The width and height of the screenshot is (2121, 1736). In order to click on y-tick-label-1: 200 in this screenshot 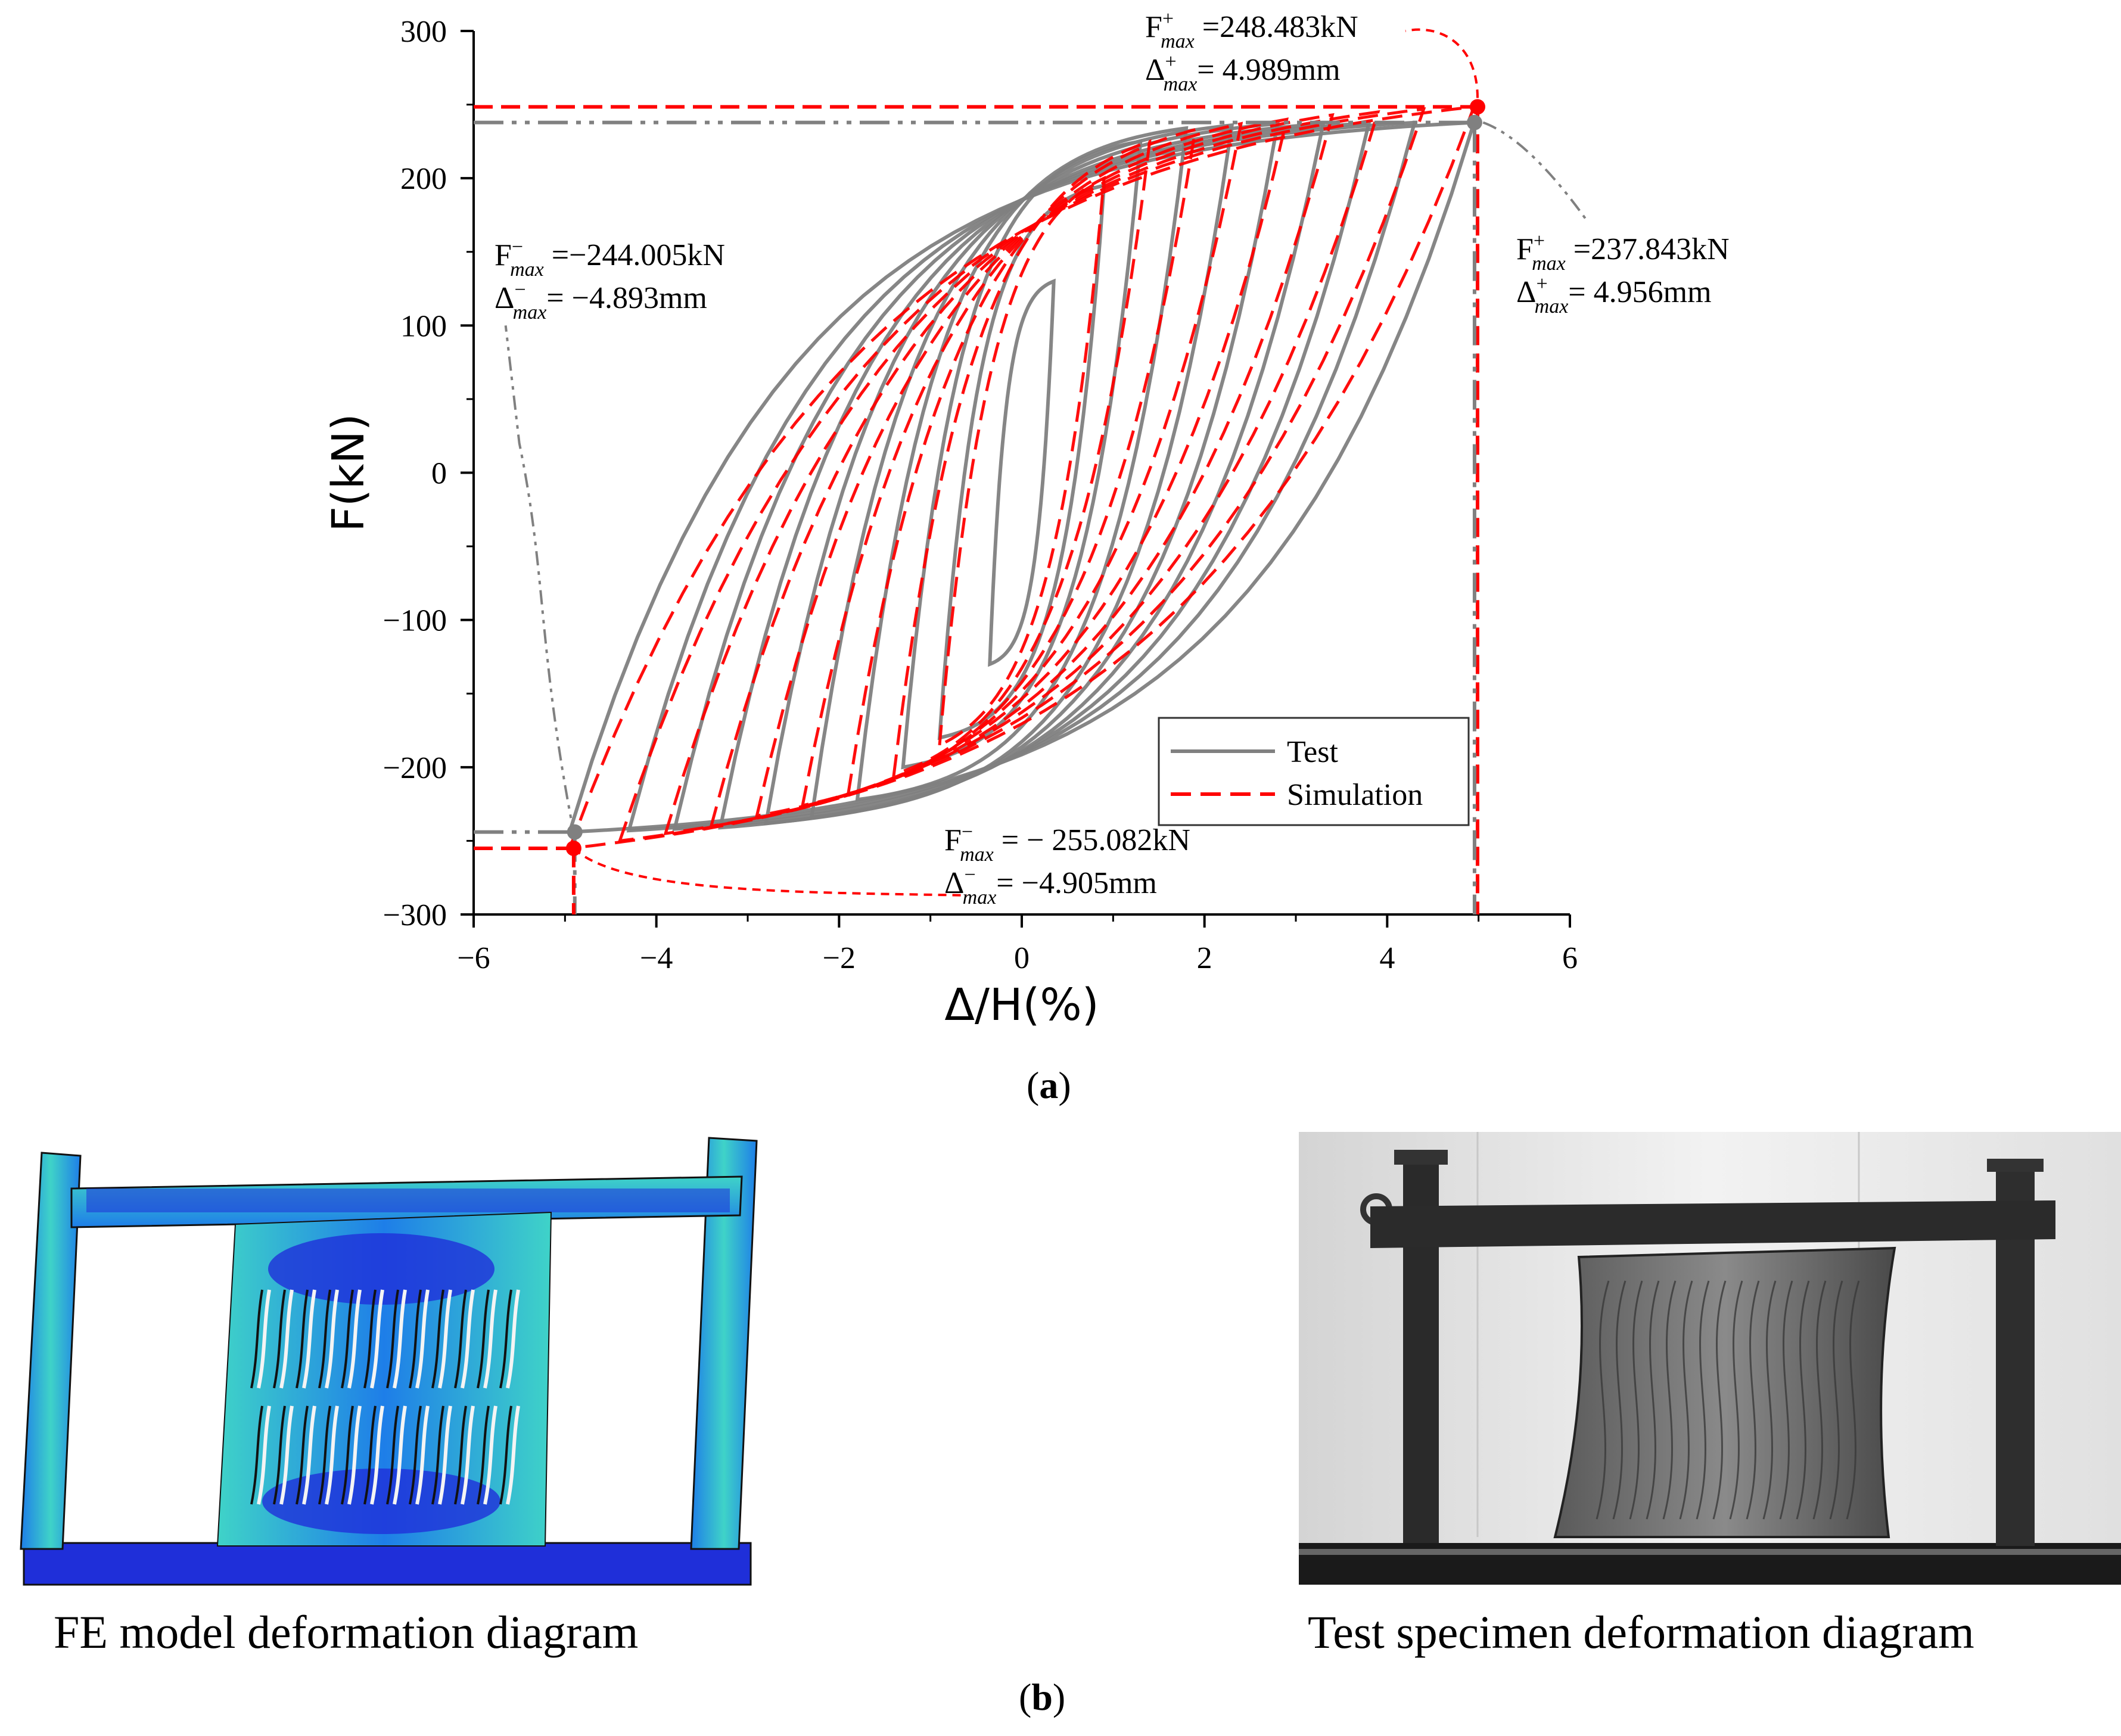, I will do `click(423, 179)`.